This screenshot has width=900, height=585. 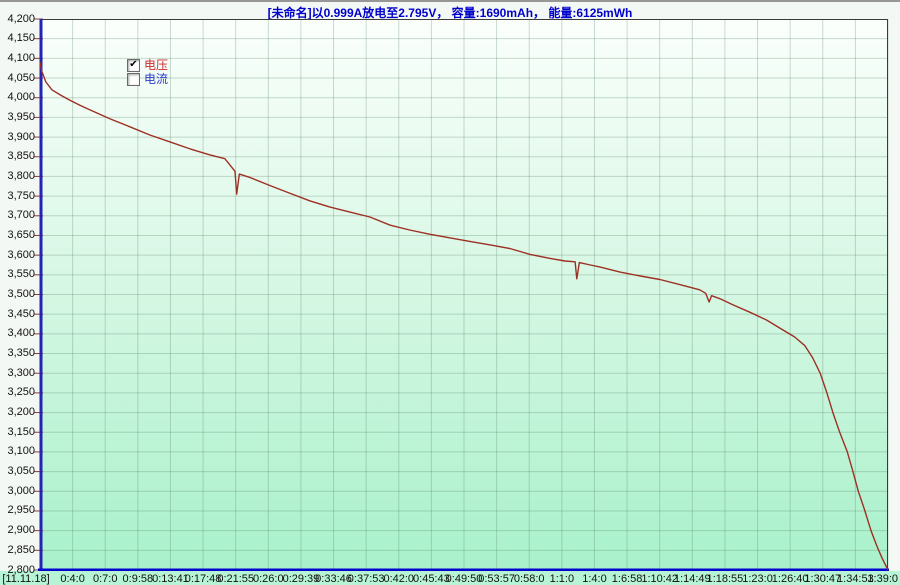 I want to click on legend-item-voltage: ✔ 电压, so click(x=147, y=65).